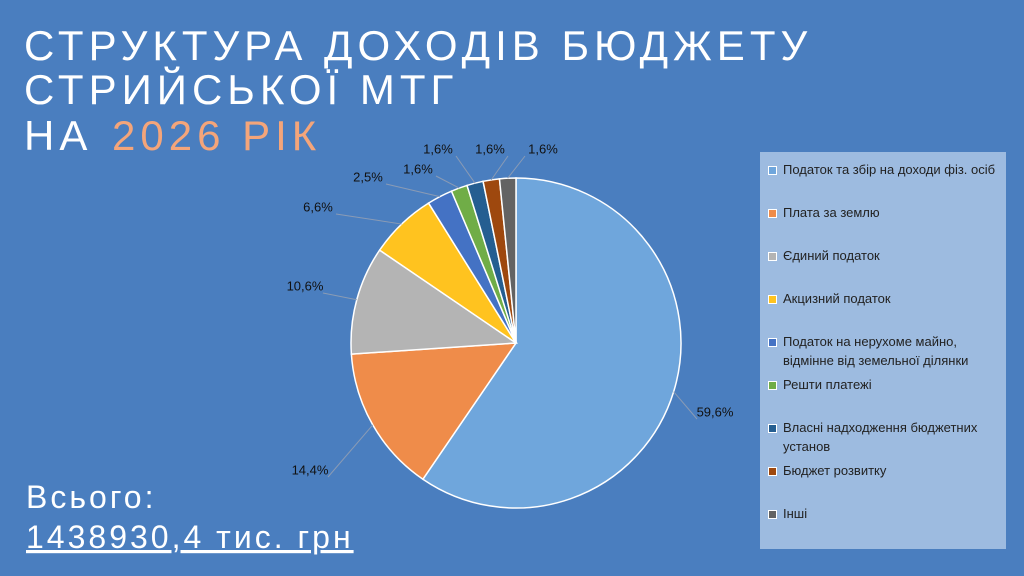 The height and width of the screenshot is (576, 1024). I want to click on title-line: СТРИЙСЬКОЇ МТГ, so click(241, 89).